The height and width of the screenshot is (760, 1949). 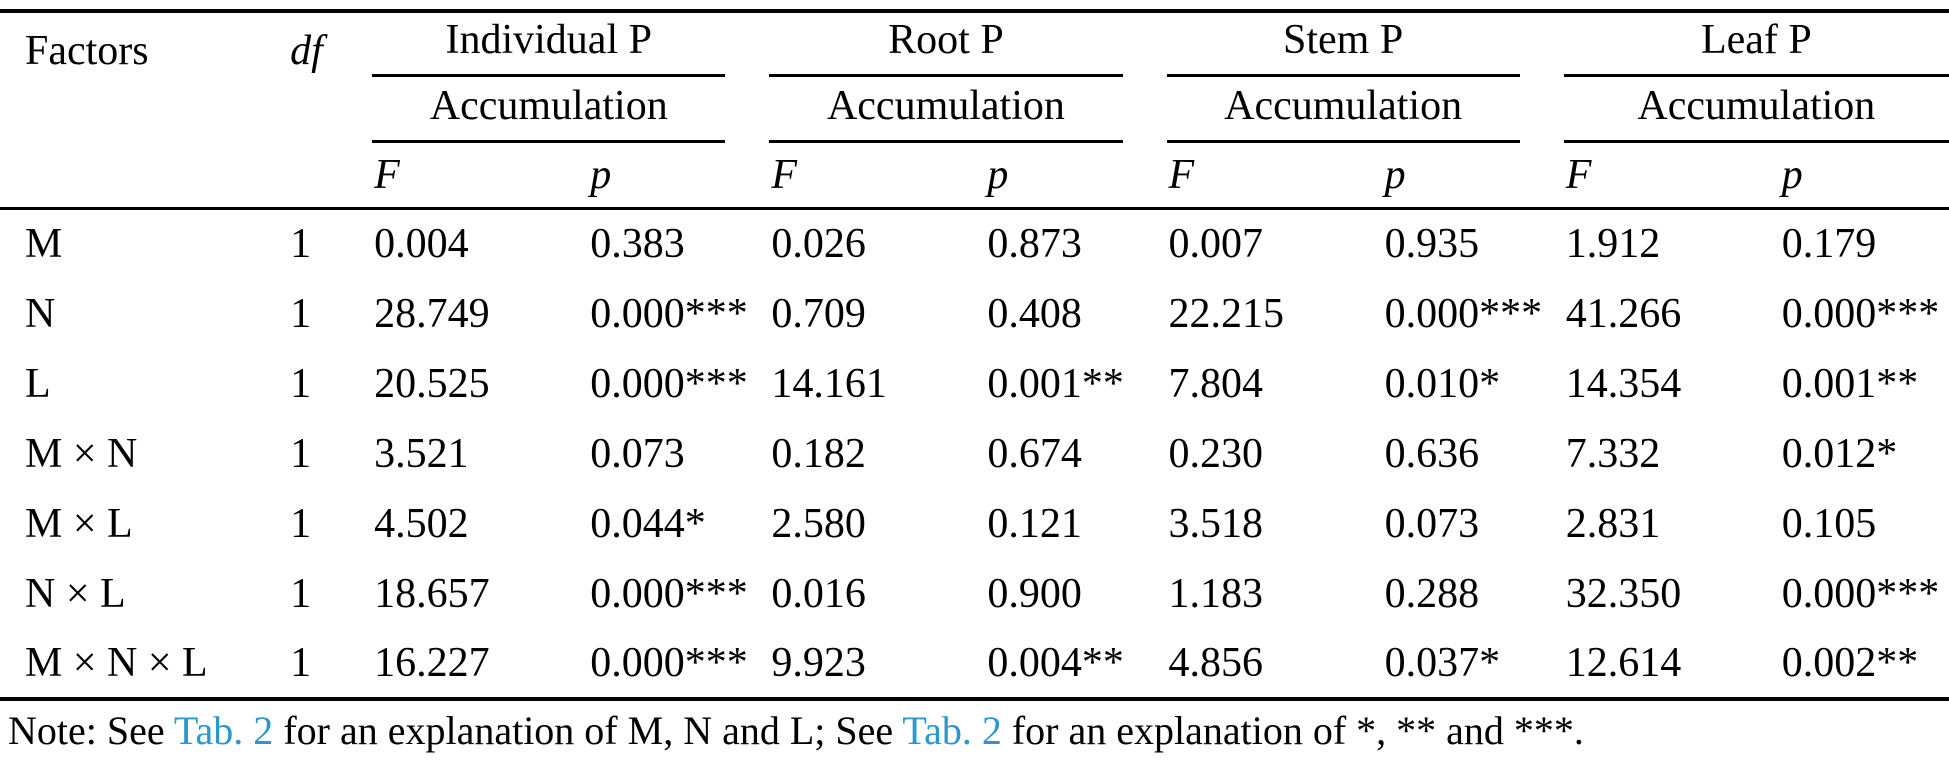 I want to click on note-text: for an explanation of *, ** and ***., so click(x=1292, y=730).